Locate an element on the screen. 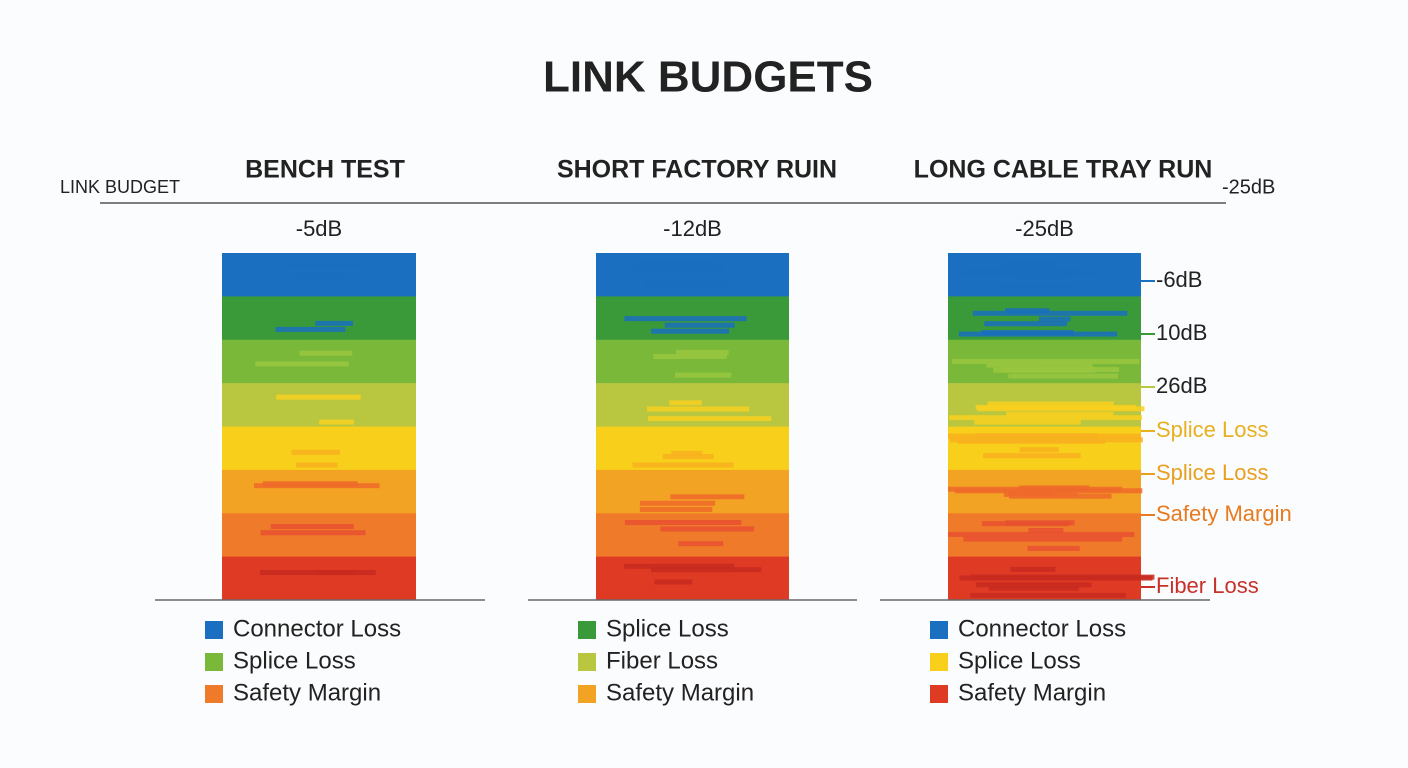 This screenshot has width=1408, height=768. side-label: 26dB is located at coordinates (1181, 385).